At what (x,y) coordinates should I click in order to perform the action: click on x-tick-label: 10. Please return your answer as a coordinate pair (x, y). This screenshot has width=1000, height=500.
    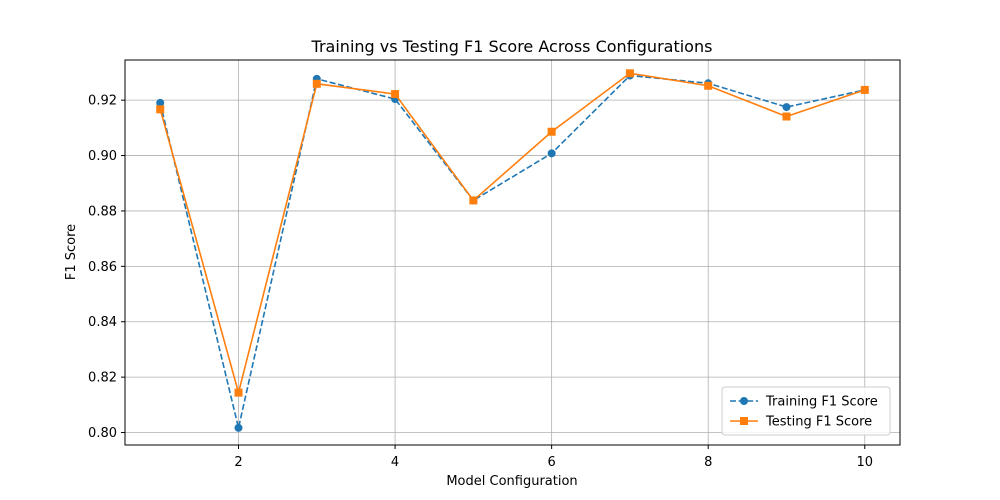
    Looking at the image, I should click on (864, 462).